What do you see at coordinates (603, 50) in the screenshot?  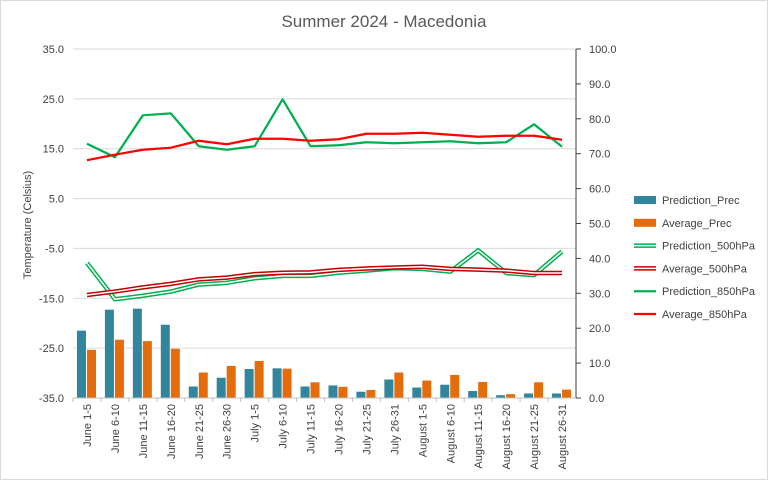 I see `y2-tick-label: 100.0` at bounding box center [603, 50].